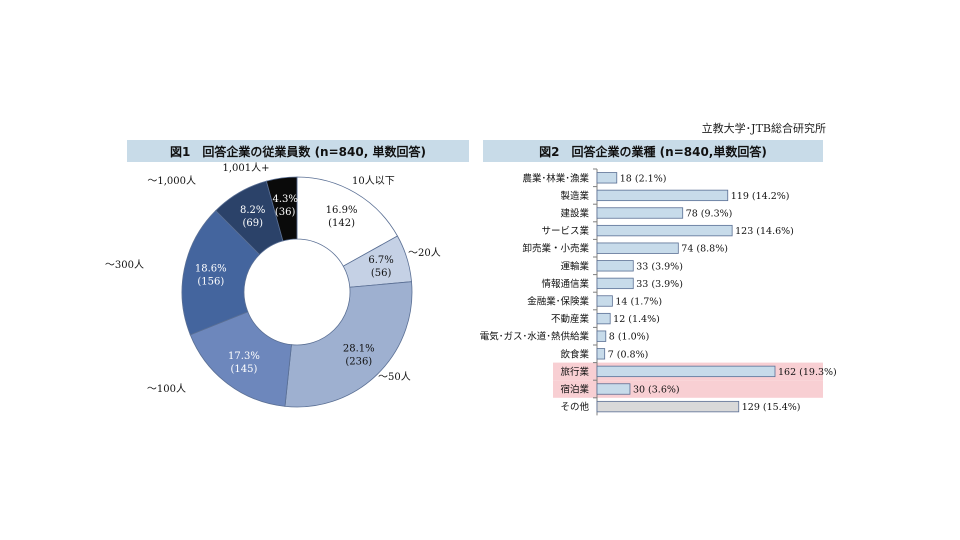 The image size is (960, 540). What do you see at coordinates (760, 196) in the screenshot?
I see `bar-value-label: 119 (14.2%)` at bounding box center [760, 196].